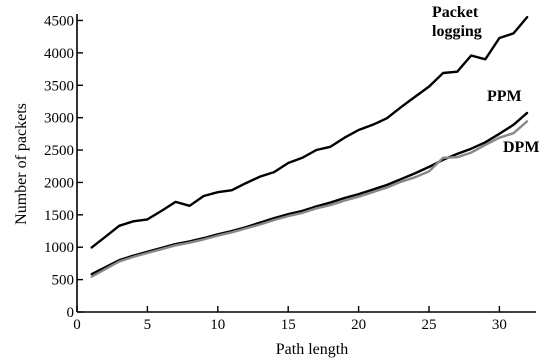 The image size is (552, 360). I want to click on y-tick-label: 2000, so click(59, 183).